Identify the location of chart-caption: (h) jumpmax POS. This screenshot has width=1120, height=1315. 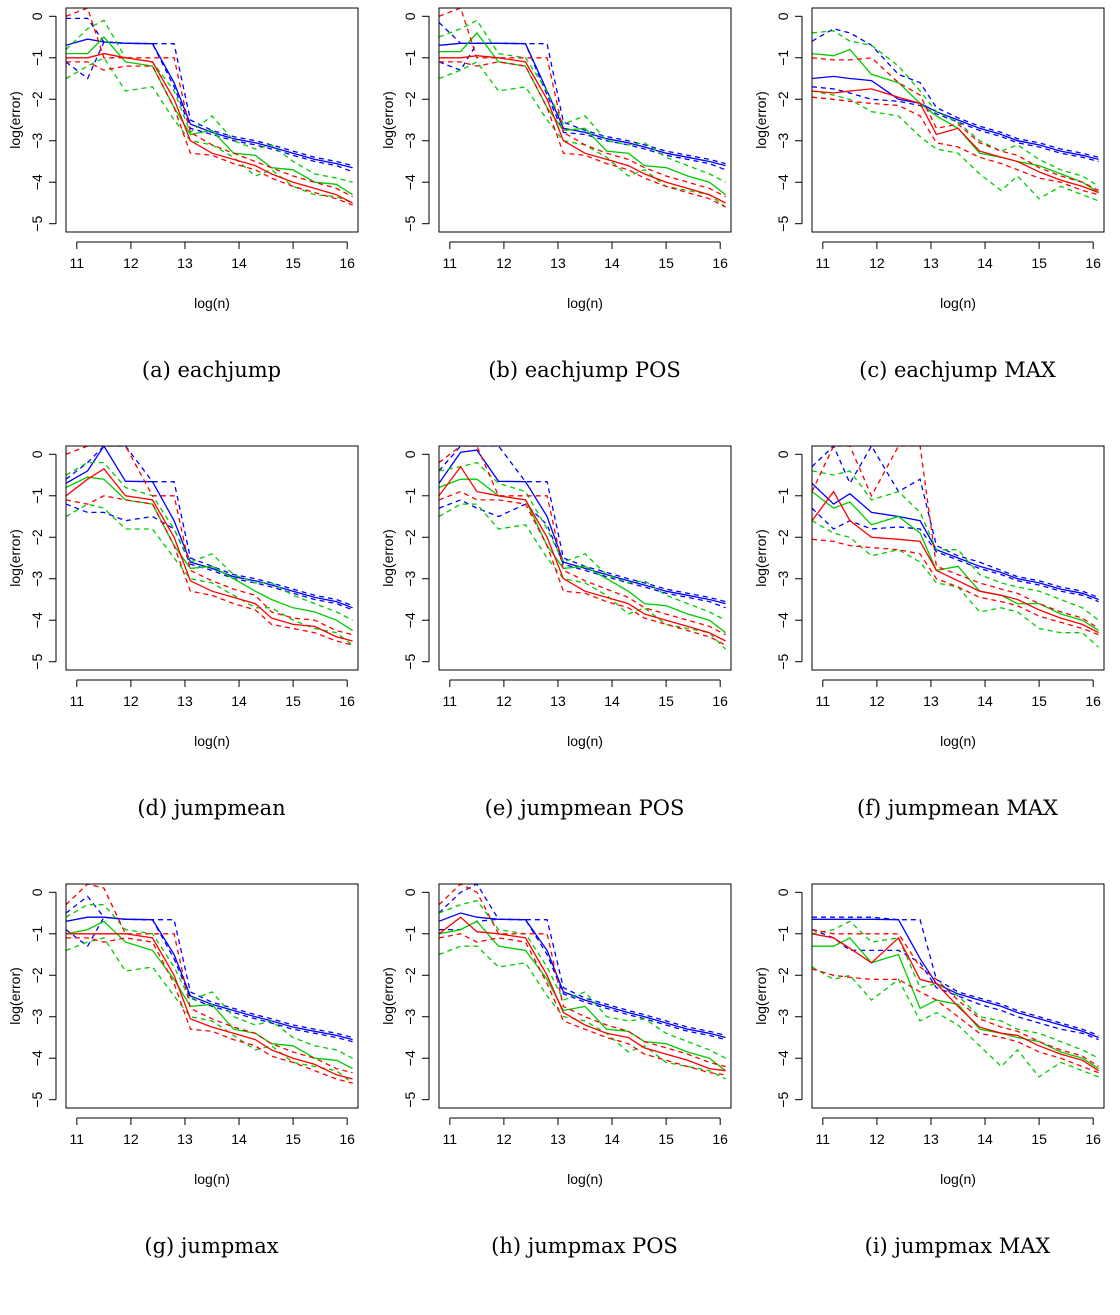
(584, 1246).